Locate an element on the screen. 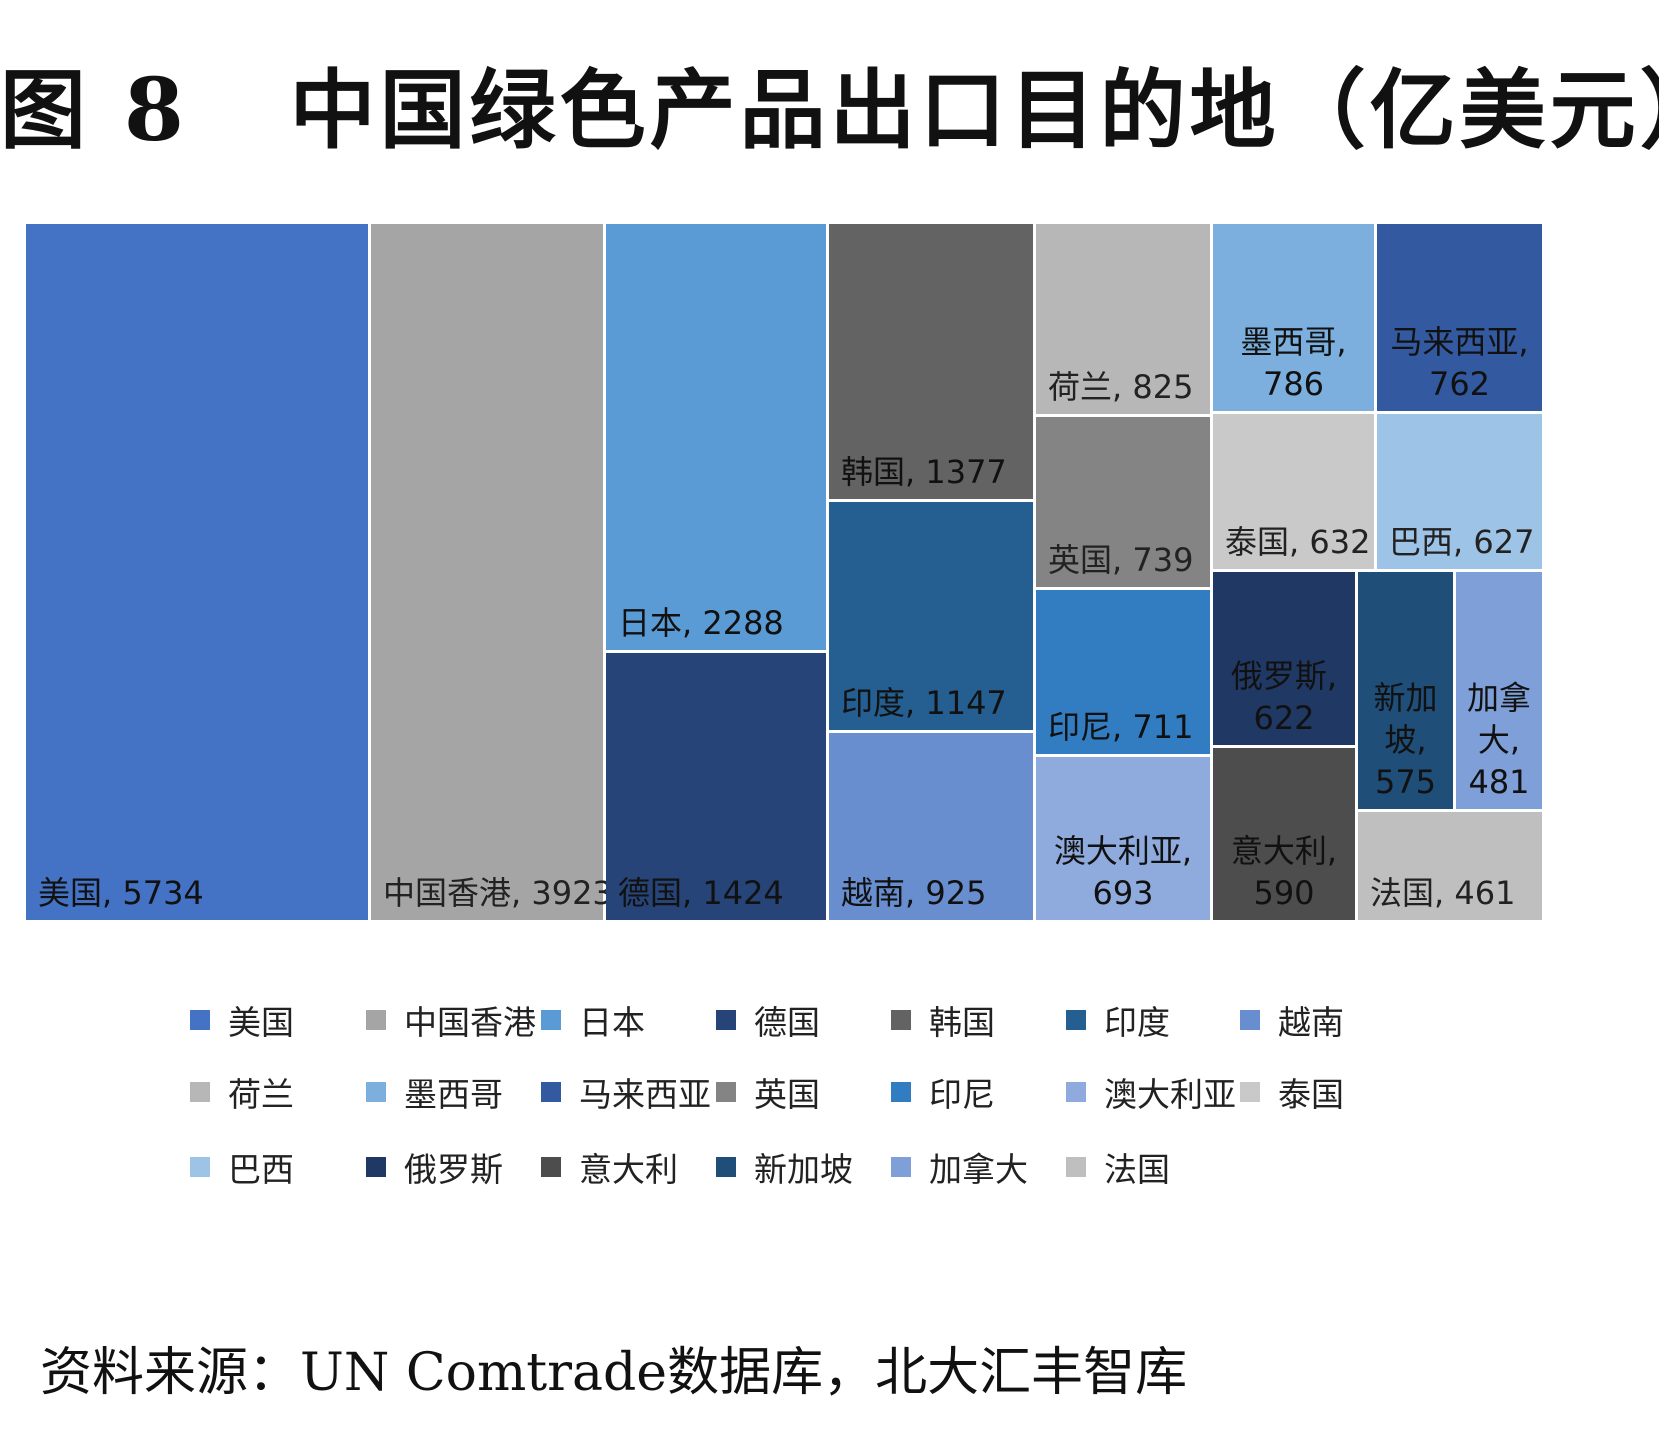  legend-item-越南: 越南 is located at coordinates (1292, 1020).